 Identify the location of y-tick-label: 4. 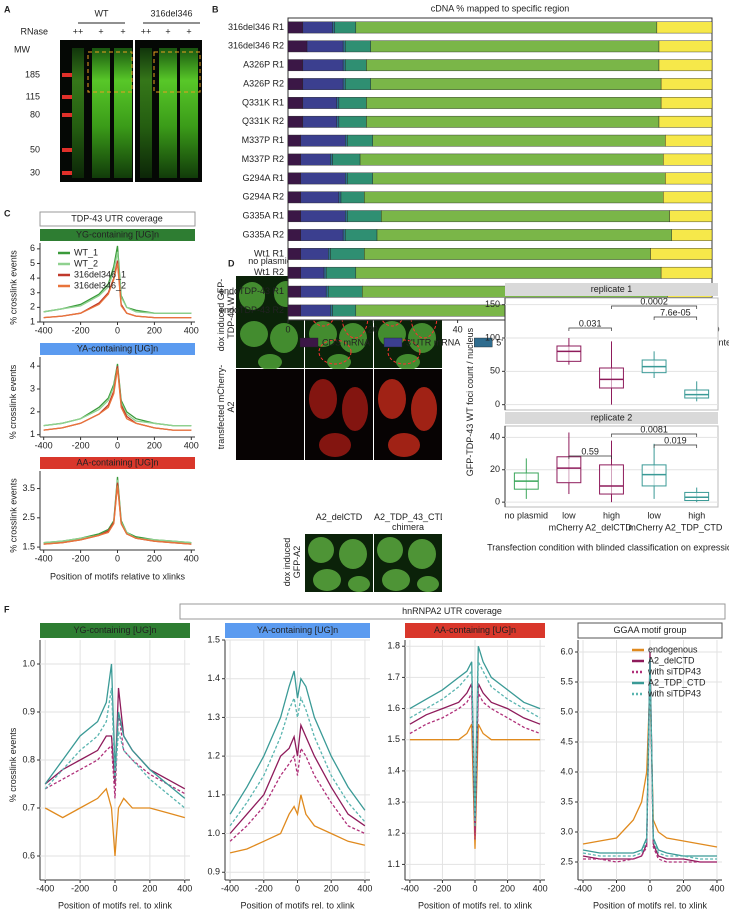
(32, 277).